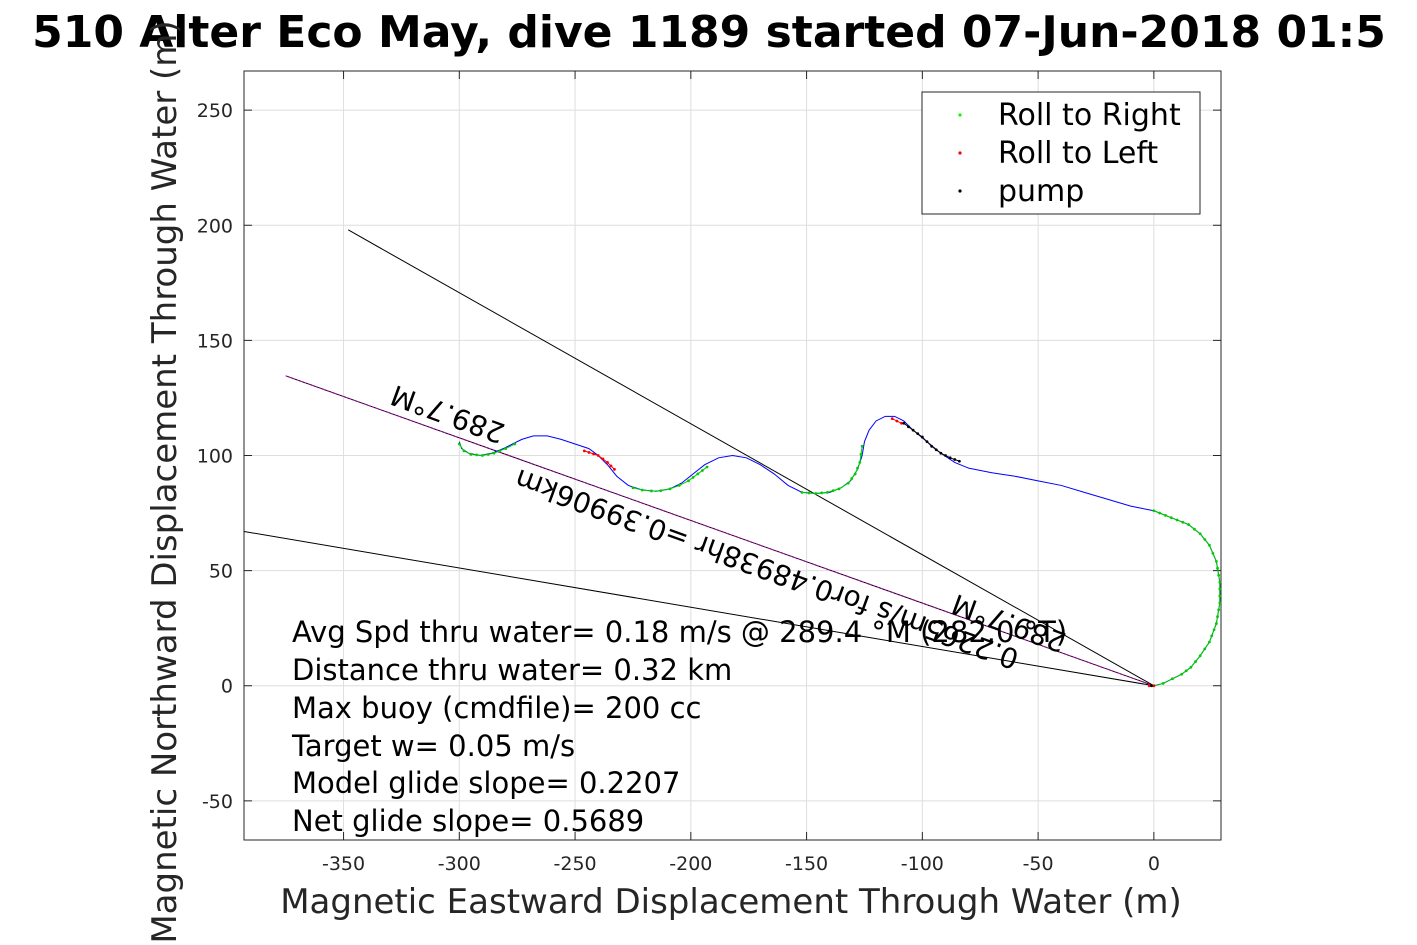  Describe the element at coordinates (433, 746) in the screenshot. I see `stat-target-w: Target w= 0.05 m/s` at that location.